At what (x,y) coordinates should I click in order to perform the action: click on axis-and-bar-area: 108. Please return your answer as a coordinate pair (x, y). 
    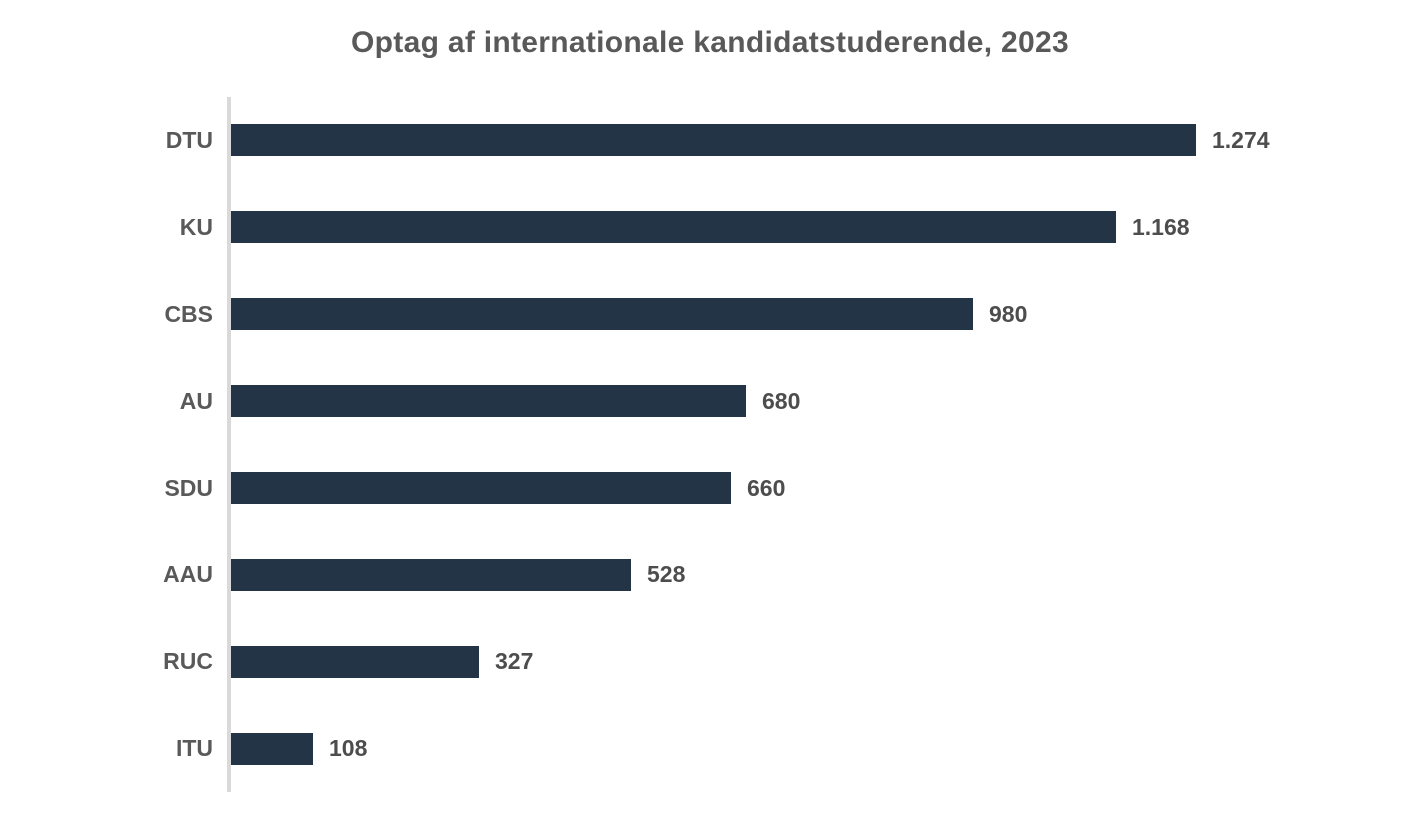
    Looking at the image, I should click on (823, 749).